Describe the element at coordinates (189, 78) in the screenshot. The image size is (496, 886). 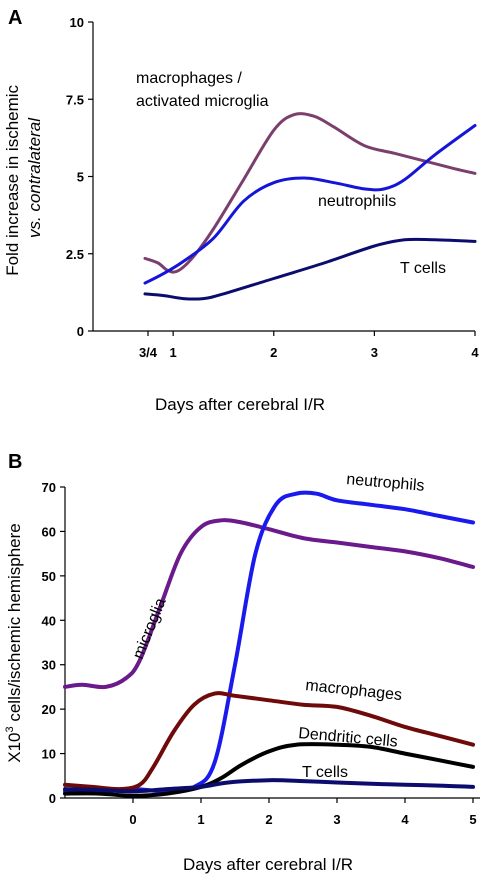
I see `panel-a-label-macrophages-line1: macrophages /` at that location.